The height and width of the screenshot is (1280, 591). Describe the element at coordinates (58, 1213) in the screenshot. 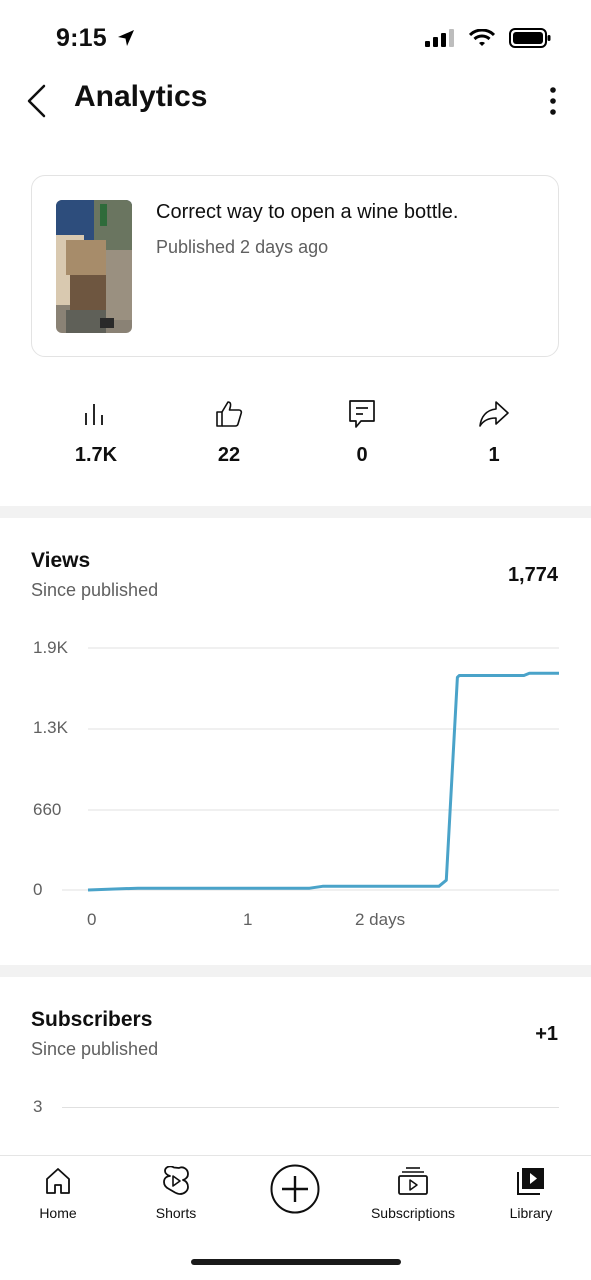

I see `nav-label: Home` at that location.